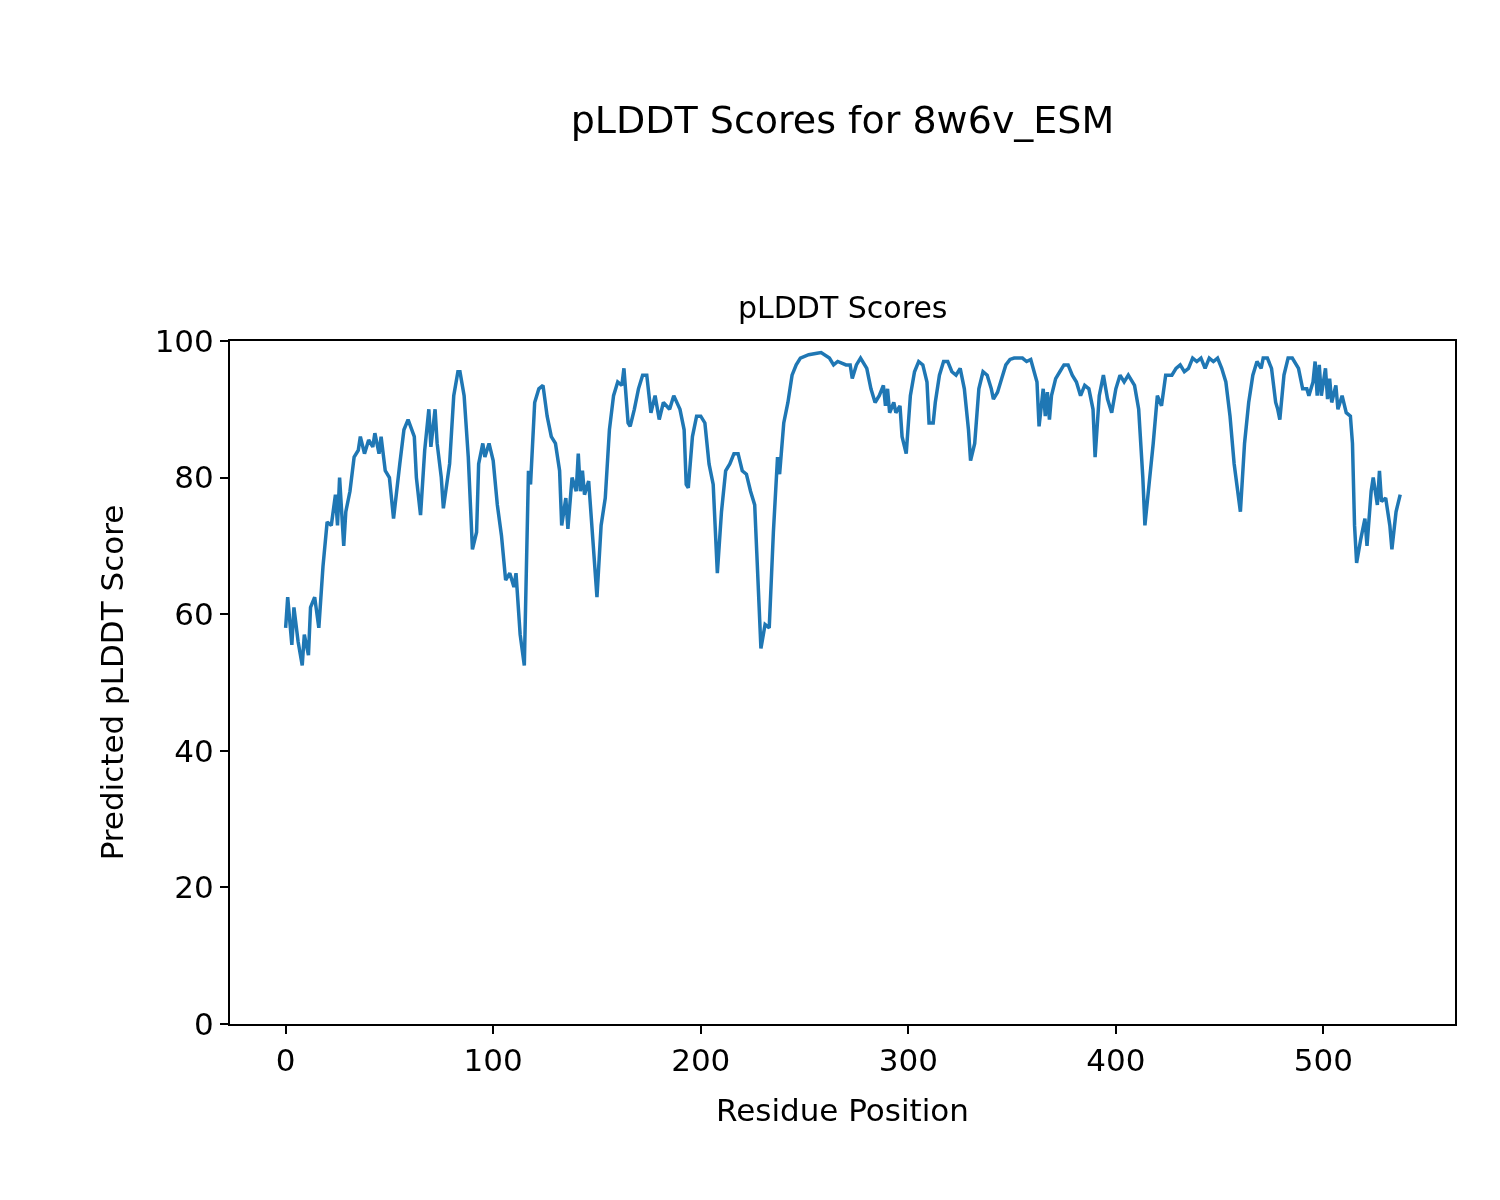  I want to click on x-tick-label: 500, so click(1323, 1060).